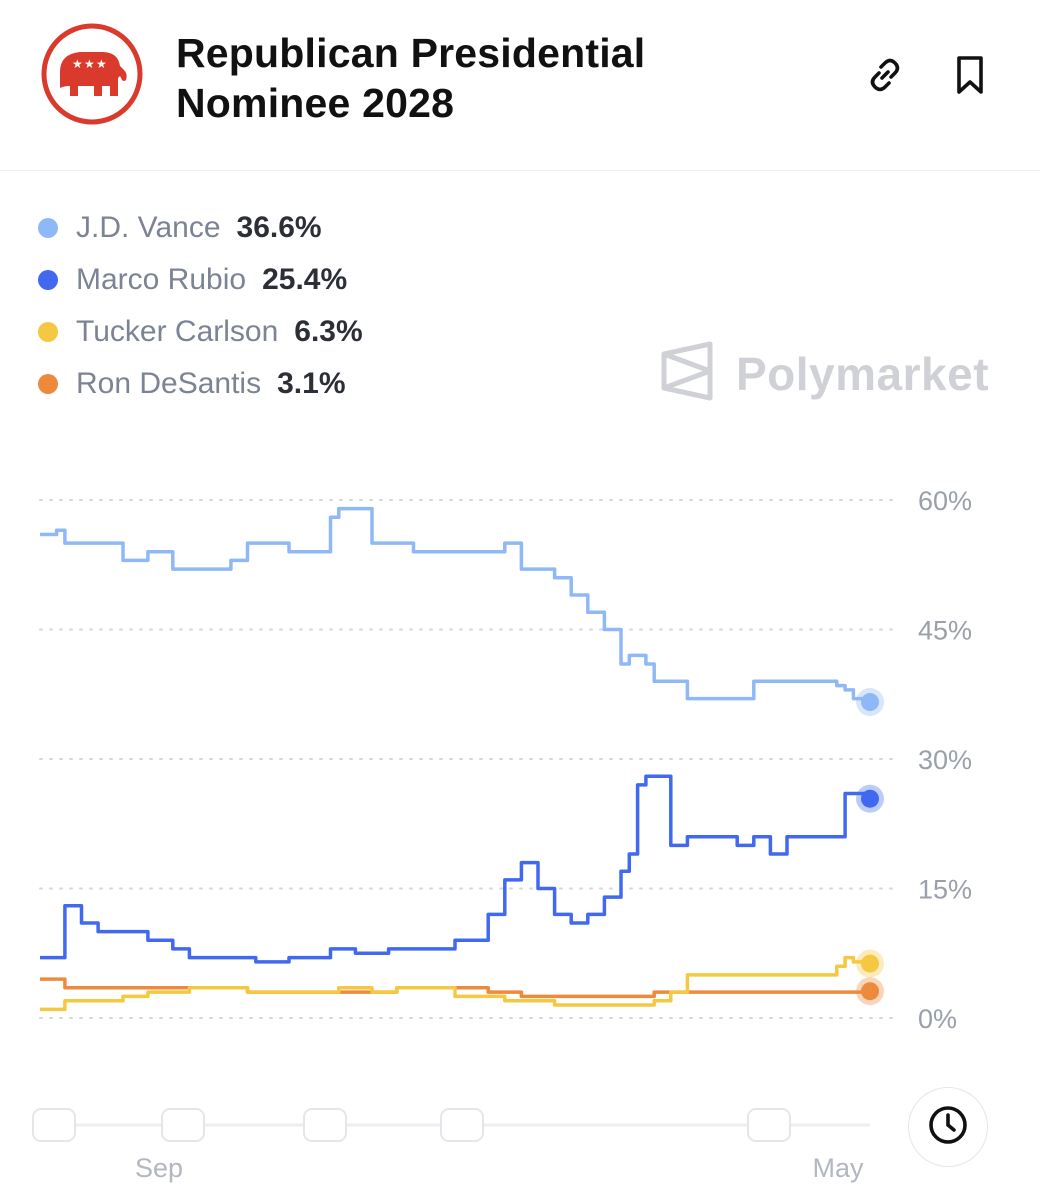 The width and height of the screenshot is (1040, 1200). I want to click on clock-icon, so click(948, 1127).